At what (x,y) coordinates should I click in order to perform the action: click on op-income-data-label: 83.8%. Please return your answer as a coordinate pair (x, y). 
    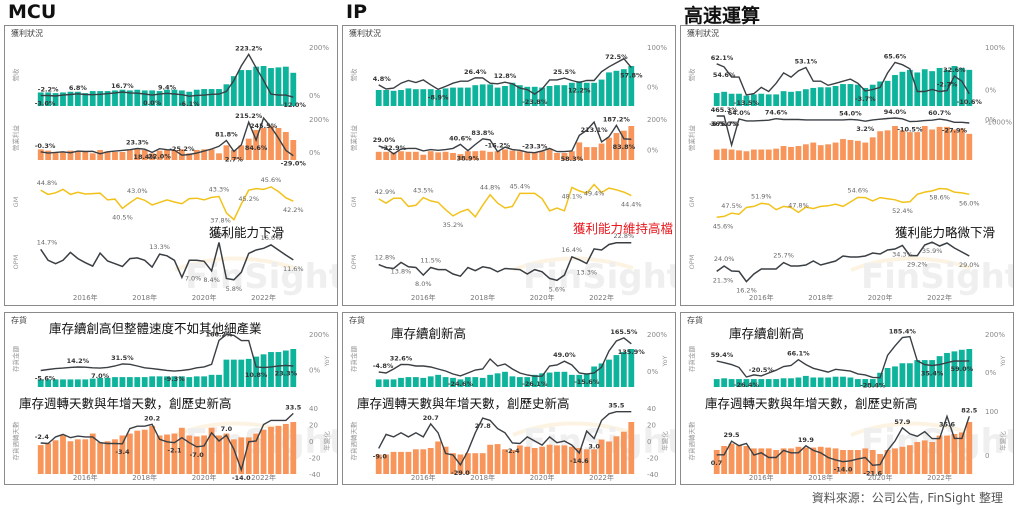
    Looking at the image, I should click on (624, 147).